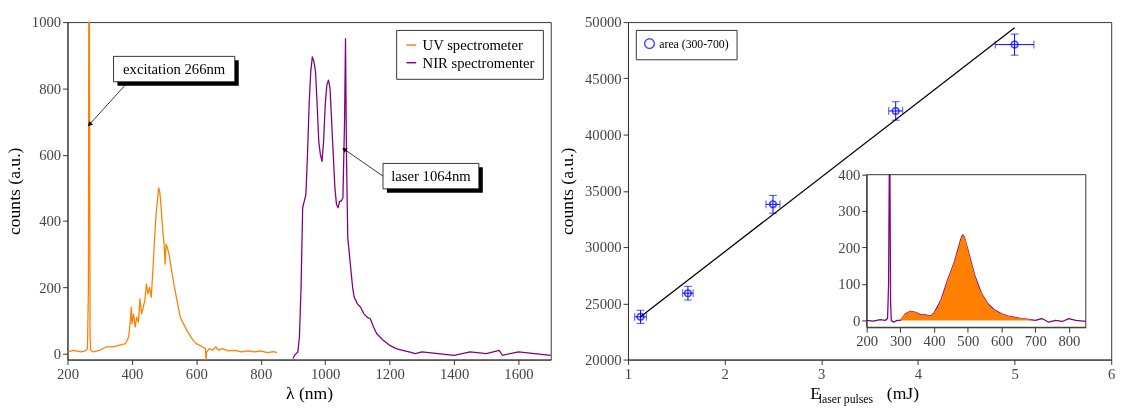  What do you see at coordinates (603, 247) in the screenshot?
I see `y-tick-label: 30000` at bounding box center [603, 247].